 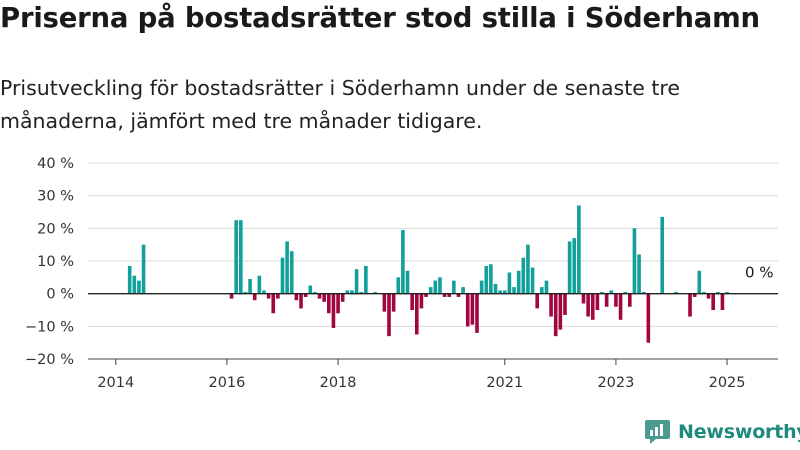 What do you see at coordinates (60, 295) in the screenshot?
I see `y-tick-label: 0 %` at bounding box center [60, 295].